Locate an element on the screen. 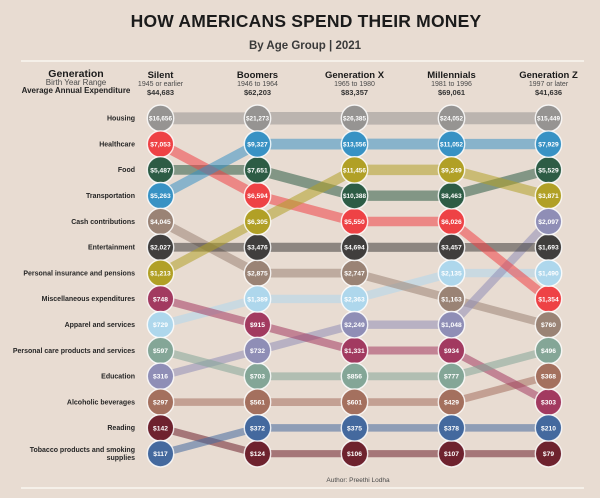 This screenshot has width=600, height=498. svg-text: $7,053 is located at coordinates (160, 145).